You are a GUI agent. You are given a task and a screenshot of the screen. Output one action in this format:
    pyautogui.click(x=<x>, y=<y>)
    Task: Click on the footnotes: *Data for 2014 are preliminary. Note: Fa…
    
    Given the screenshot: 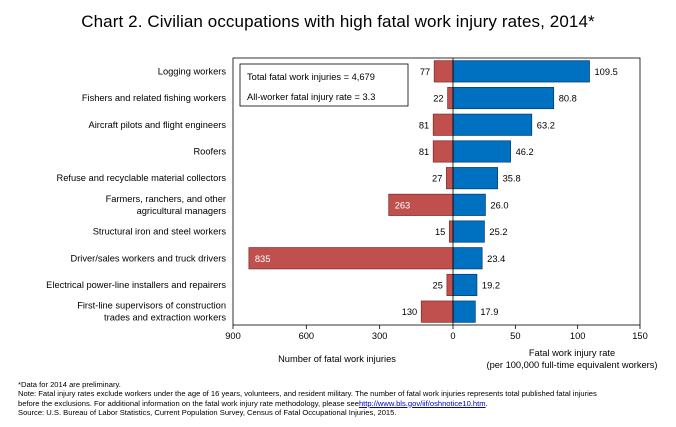 What is the action you would take?
    pyautogui.click(x=343, y=398)
    